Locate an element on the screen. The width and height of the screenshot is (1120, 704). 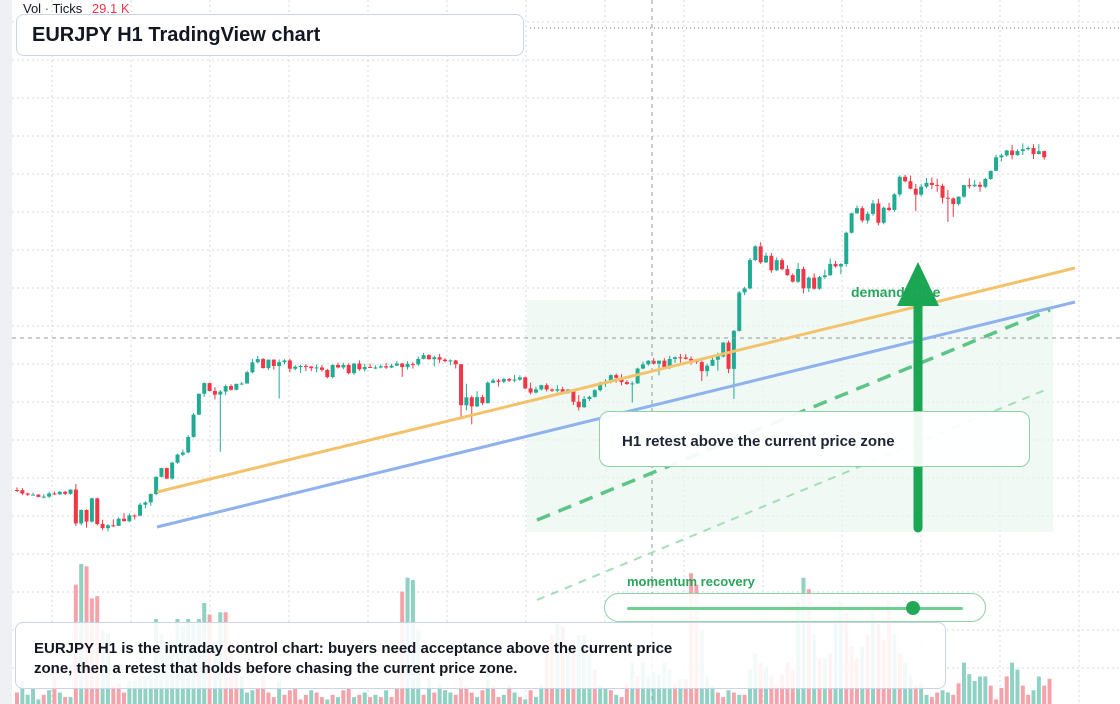
vol-unit: Ticks is located at coordinates (67, 8).